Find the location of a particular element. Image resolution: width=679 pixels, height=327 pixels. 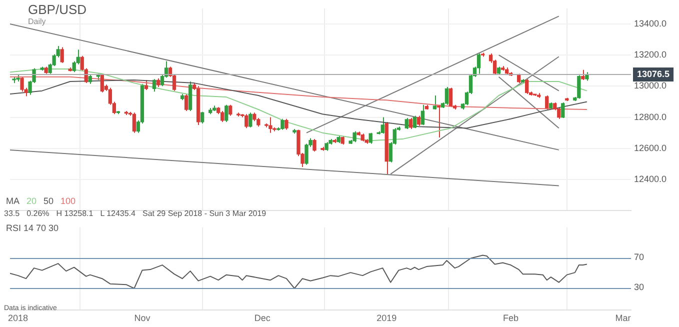

y-tick-label: 13000.0 is located at coordinates (650, 85).